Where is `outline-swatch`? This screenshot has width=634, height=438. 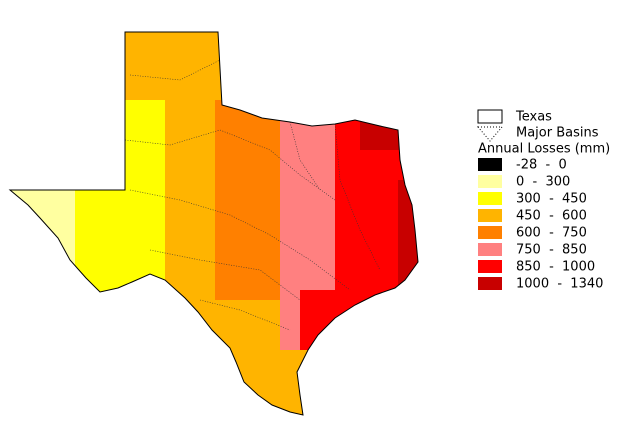 outline-swatch is located at coordinates (490, 116).